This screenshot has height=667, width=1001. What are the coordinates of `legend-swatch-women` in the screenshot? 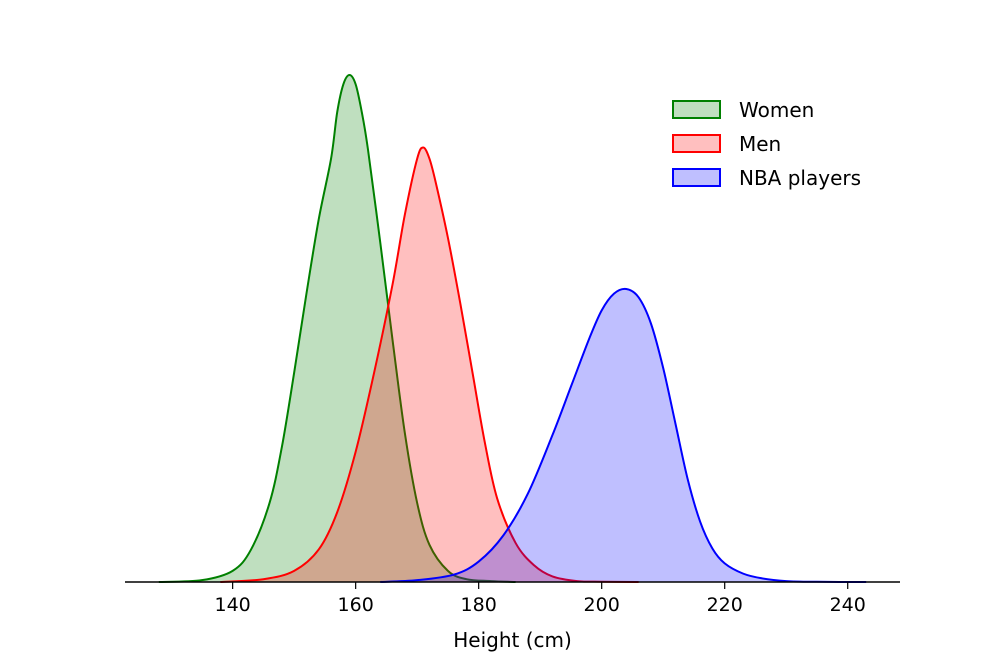 It's located at (696, 109).